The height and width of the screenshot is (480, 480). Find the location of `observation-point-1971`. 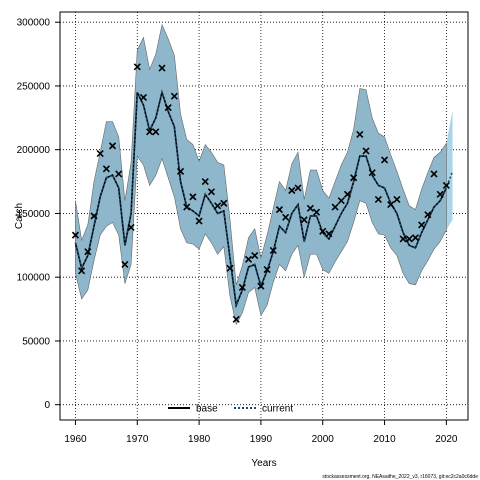

observation-point-1971 is located at coordinates (143, 97).